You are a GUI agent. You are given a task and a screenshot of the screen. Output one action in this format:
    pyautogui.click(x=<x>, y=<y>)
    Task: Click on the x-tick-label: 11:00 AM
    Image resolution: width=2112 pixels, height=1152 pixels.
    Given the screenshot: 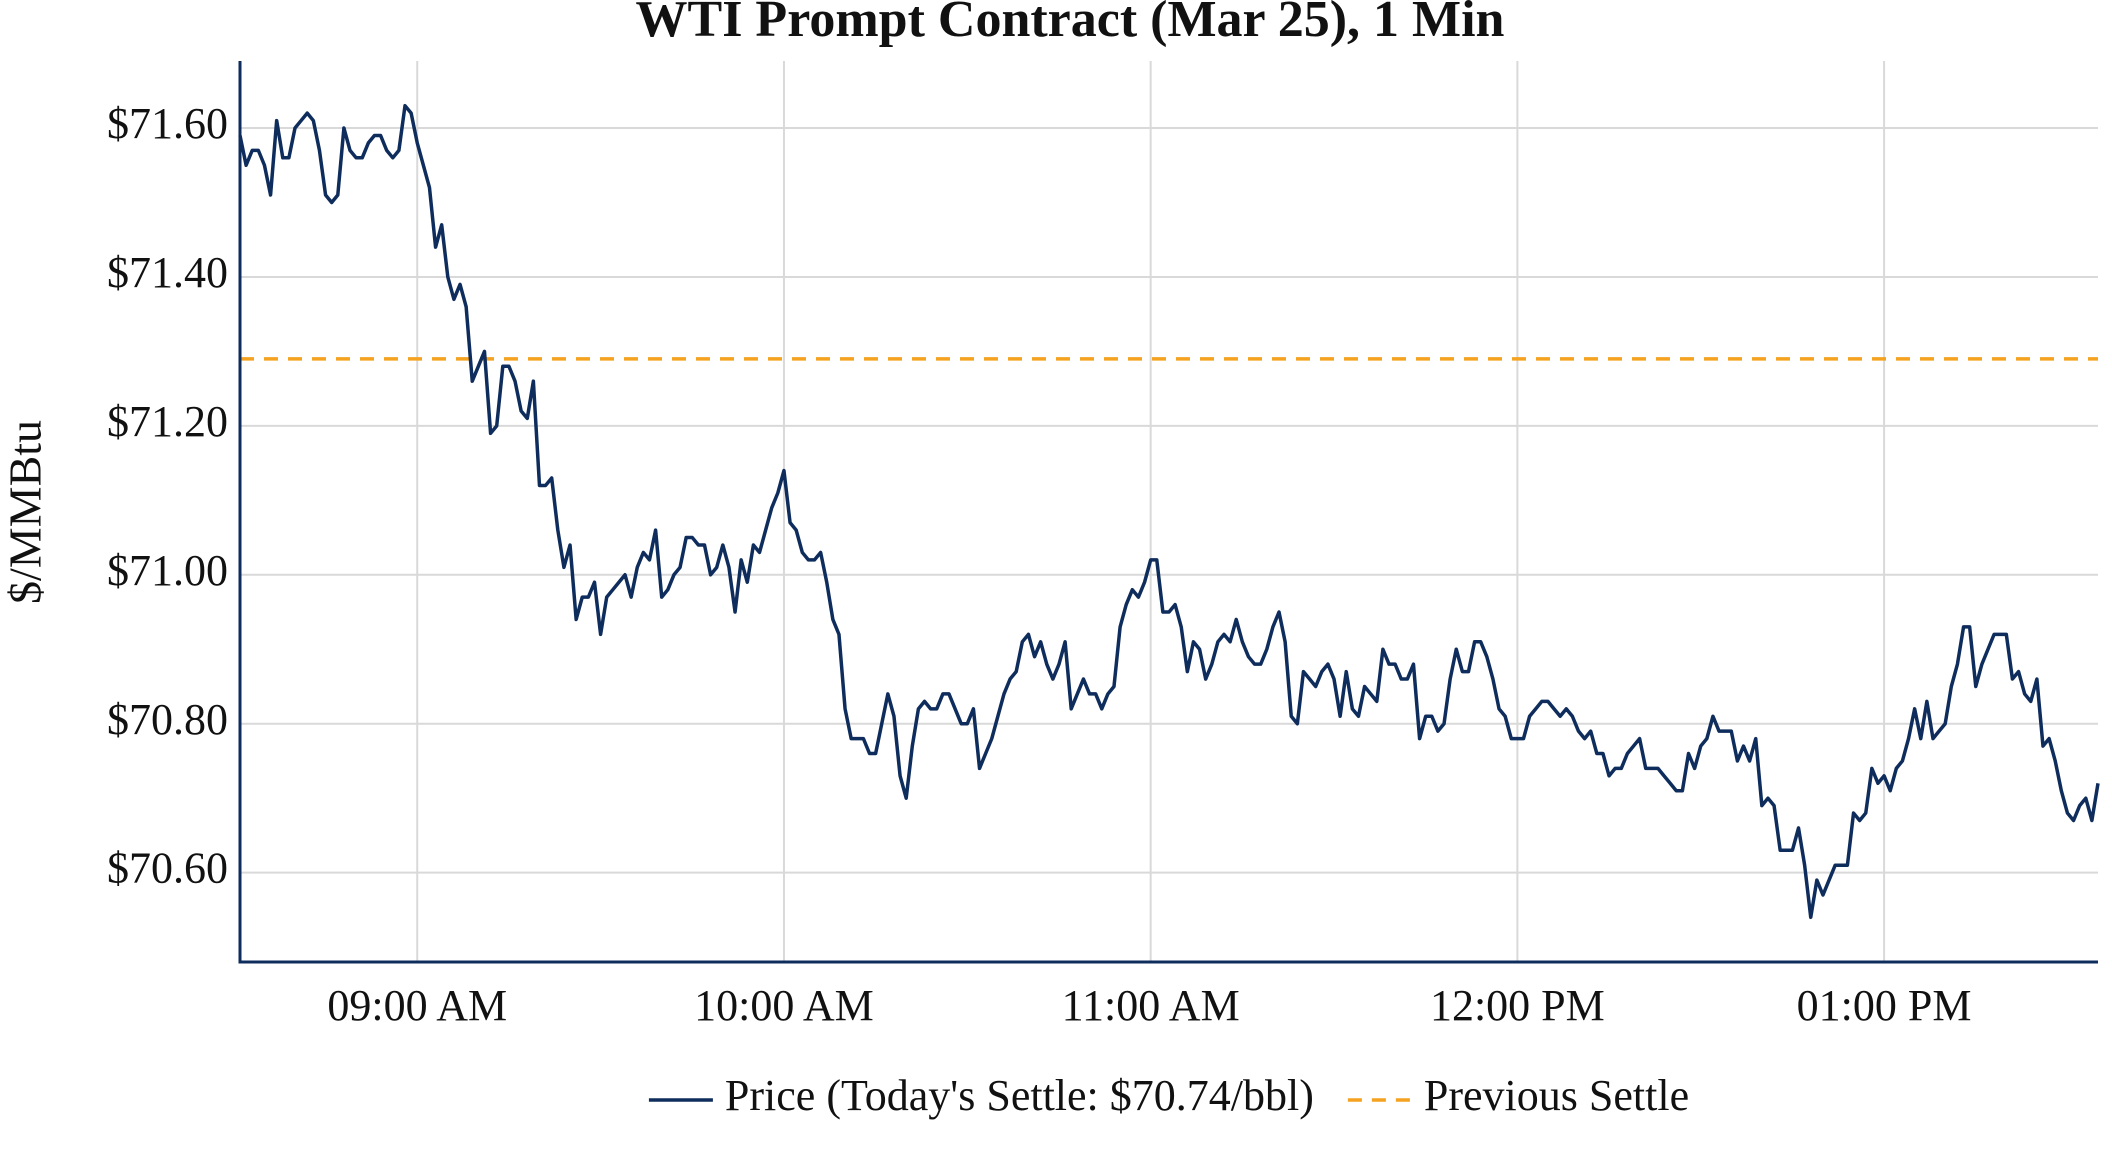 What is the action you would take?
    pyautogui.click(x=1151, y=1005)
    